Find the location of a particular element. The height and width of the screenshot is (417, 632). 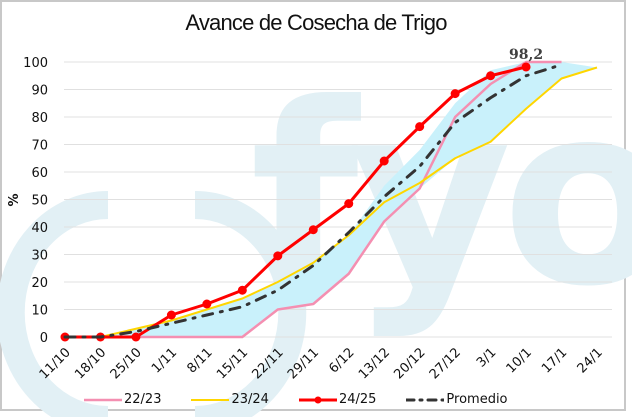

x-tick-label: 27/12 is located at coordinates (445, 363).